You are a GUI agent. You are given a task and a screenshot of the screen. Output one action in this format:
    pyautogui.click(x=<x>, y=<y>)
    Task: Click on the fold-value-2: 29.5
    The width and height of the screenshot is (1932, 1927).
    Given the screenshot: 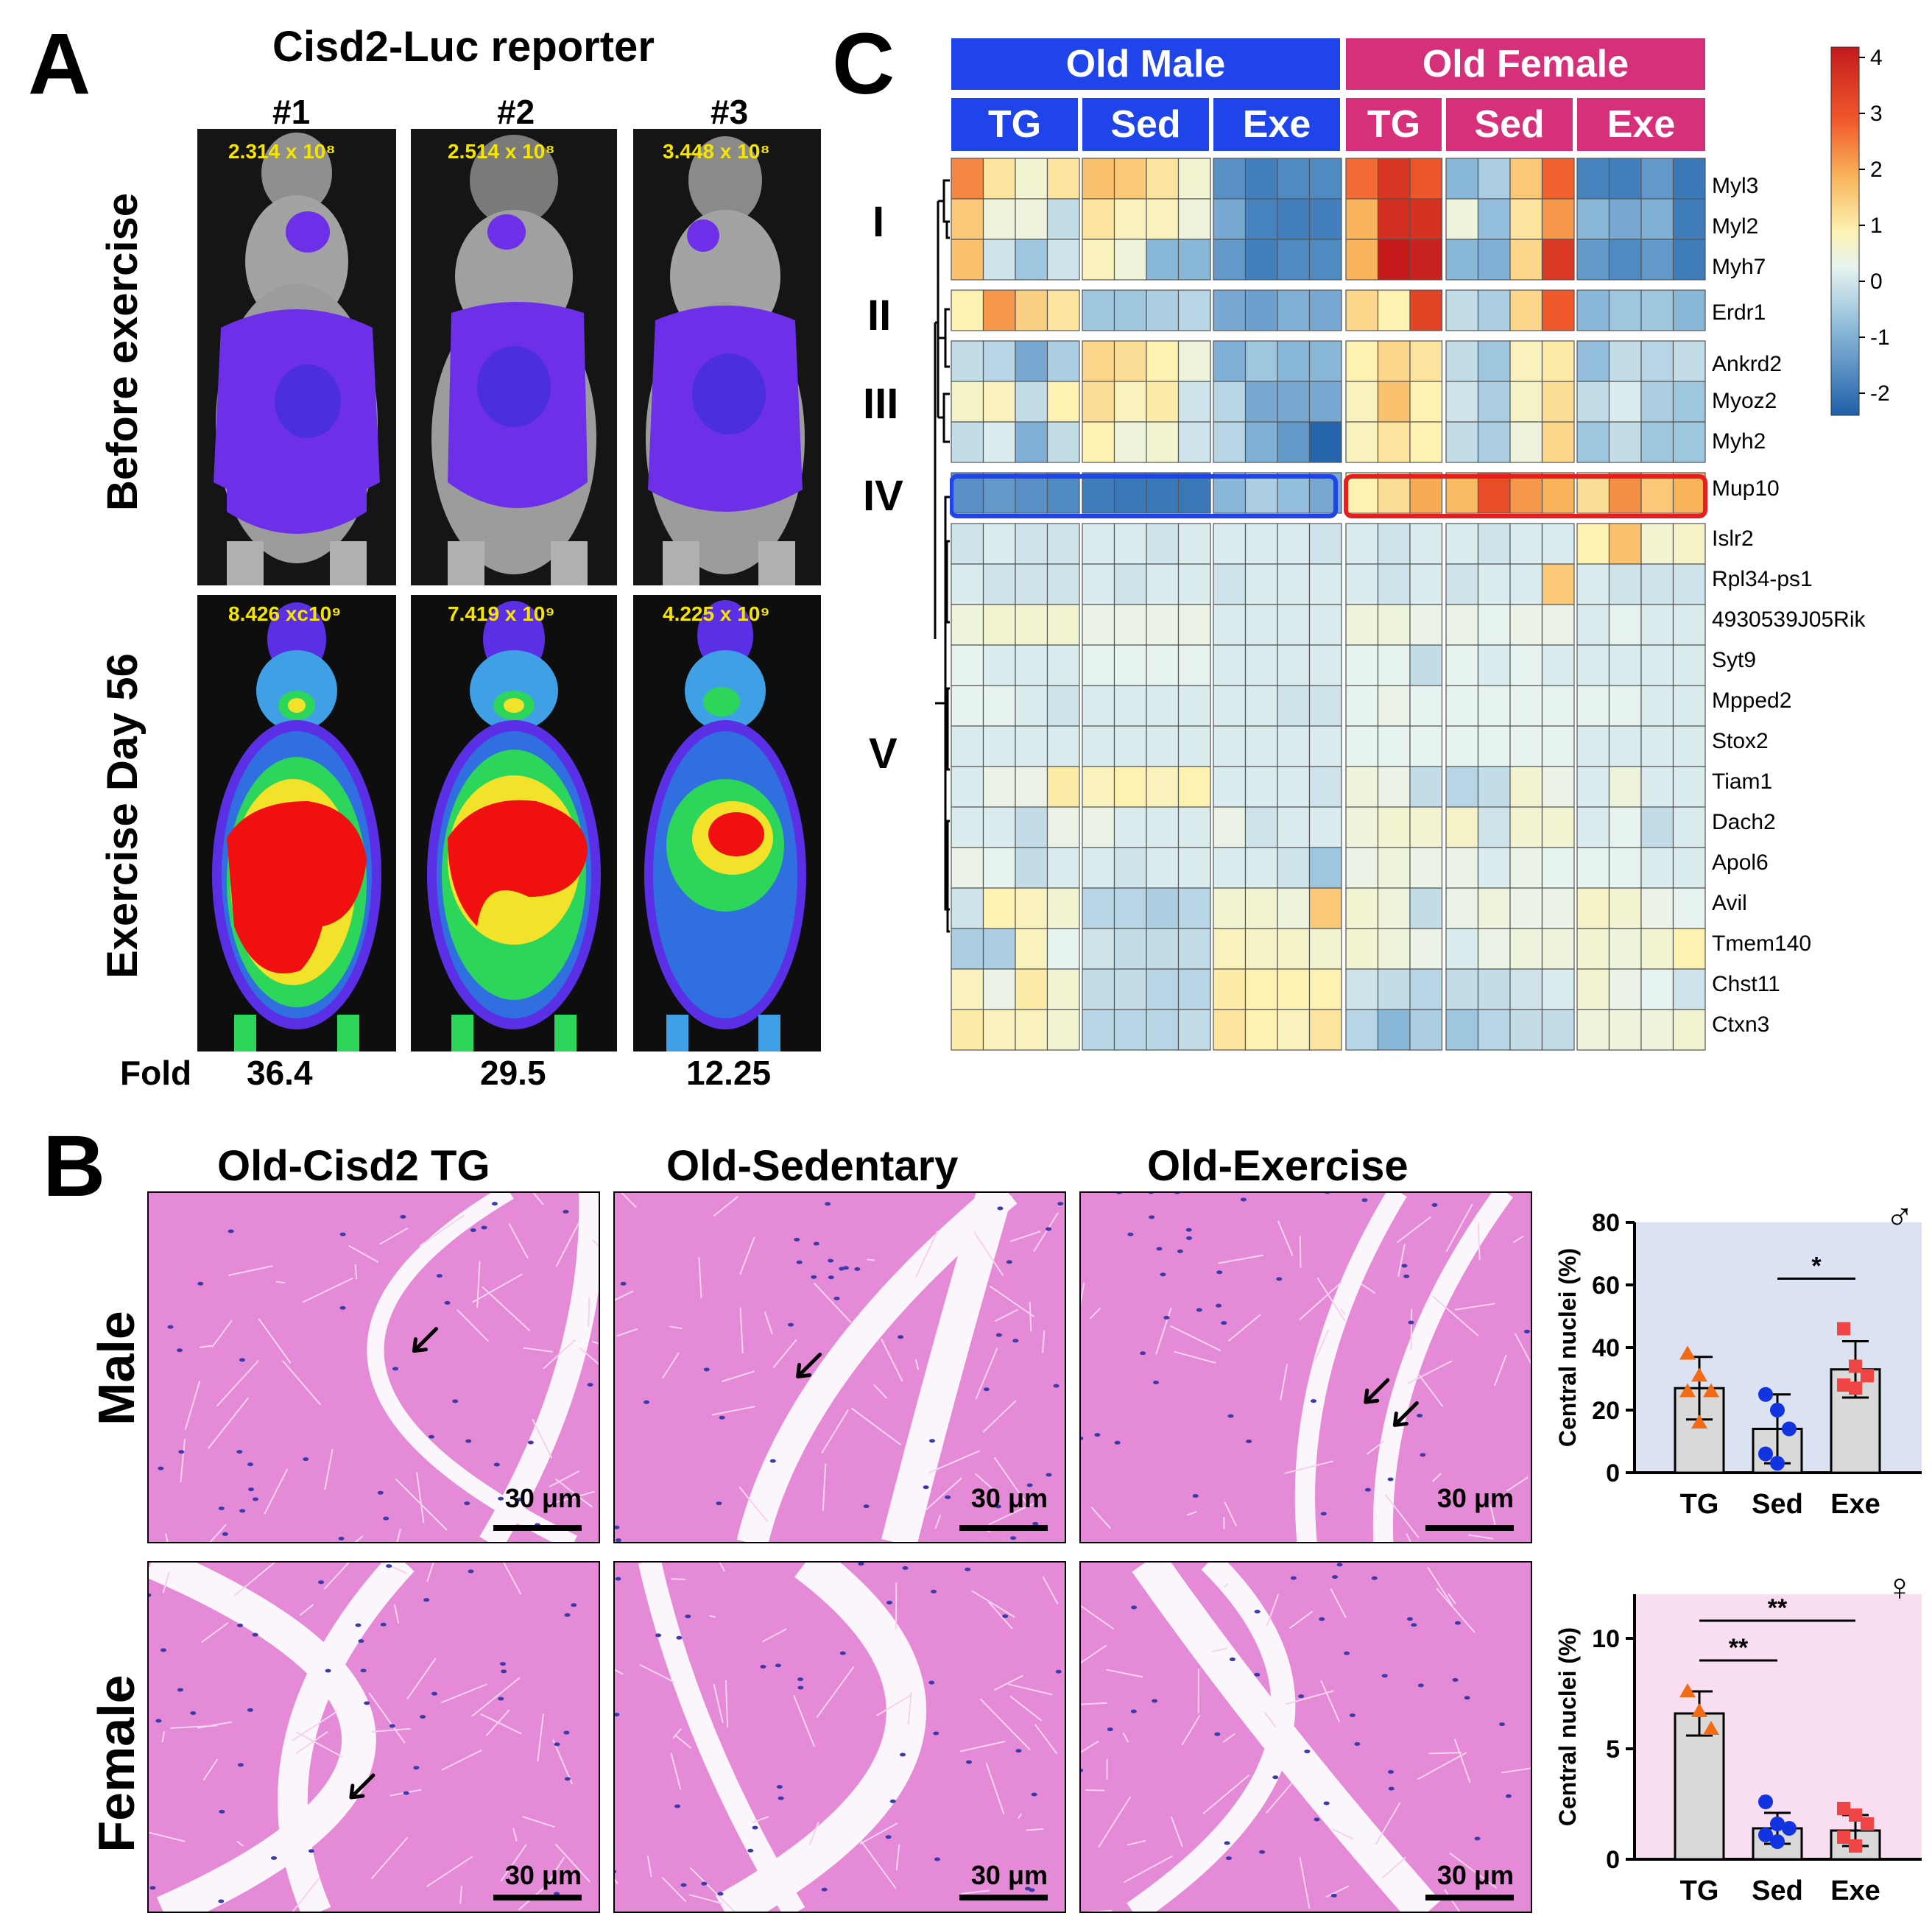 What is the action you would take?
    pyautogui.click(x=513, y=1073)
    